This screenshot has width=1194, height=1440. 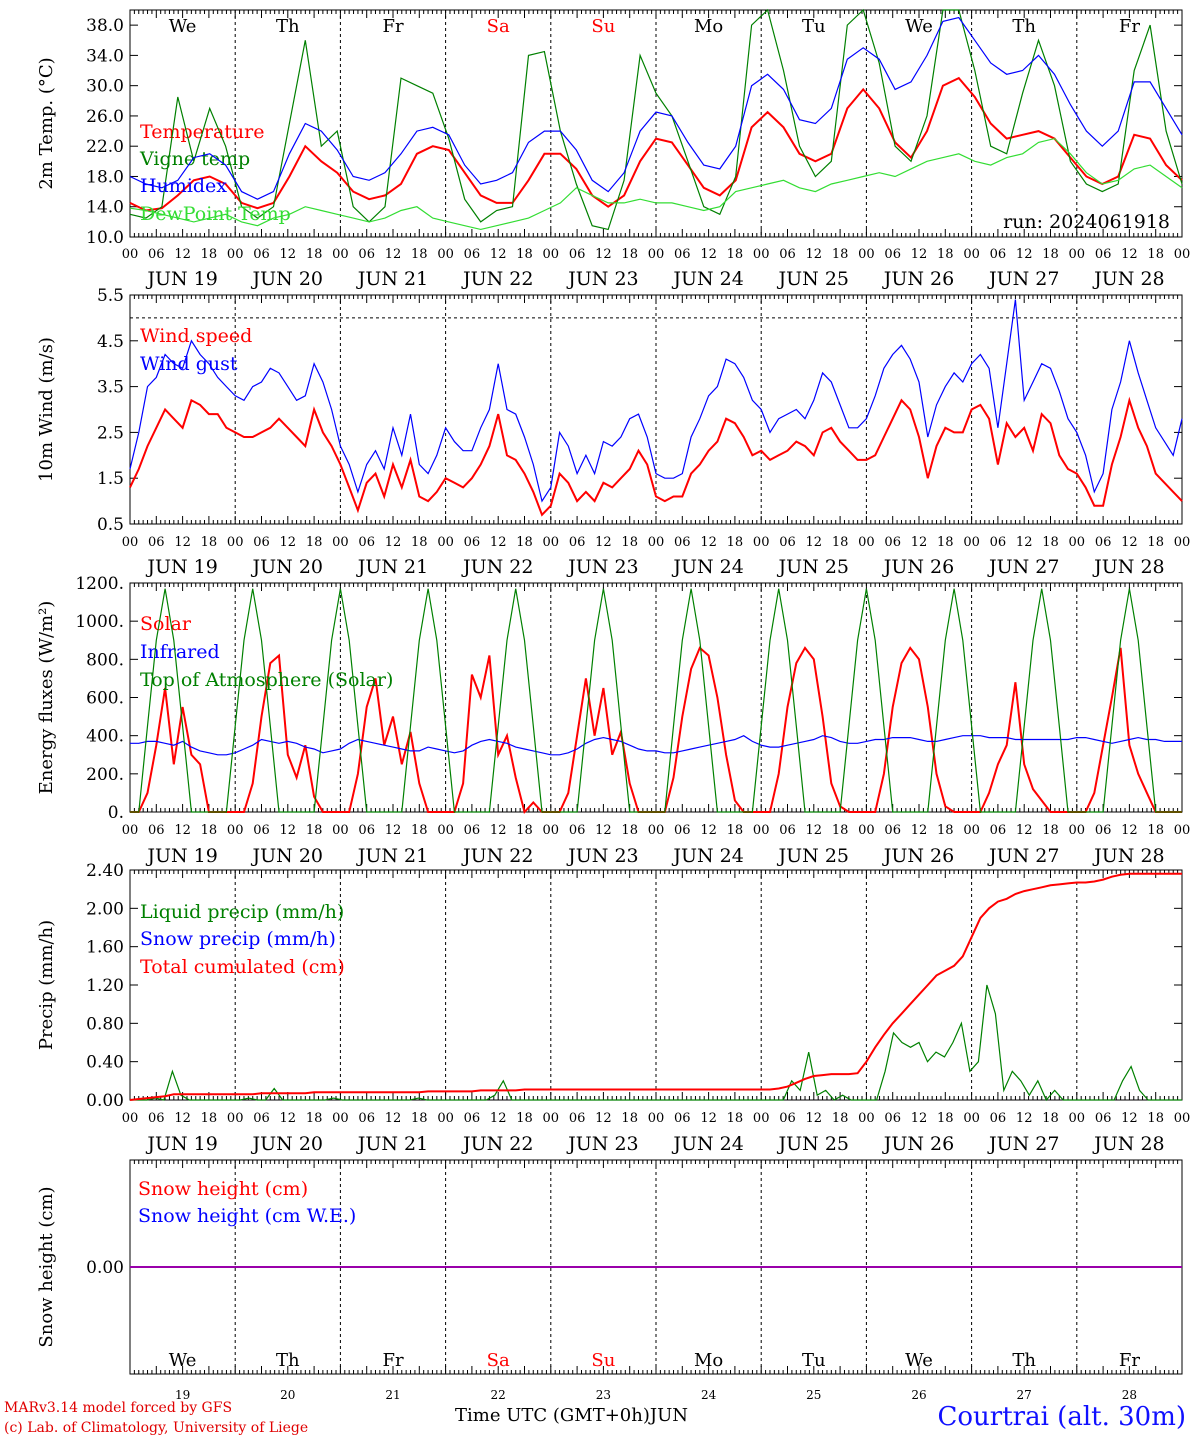 What do you see at coordinates (215, 214) in the screenshot?
I see `legend-entry: DewPoint Temp` at bounding box center [215, 214].